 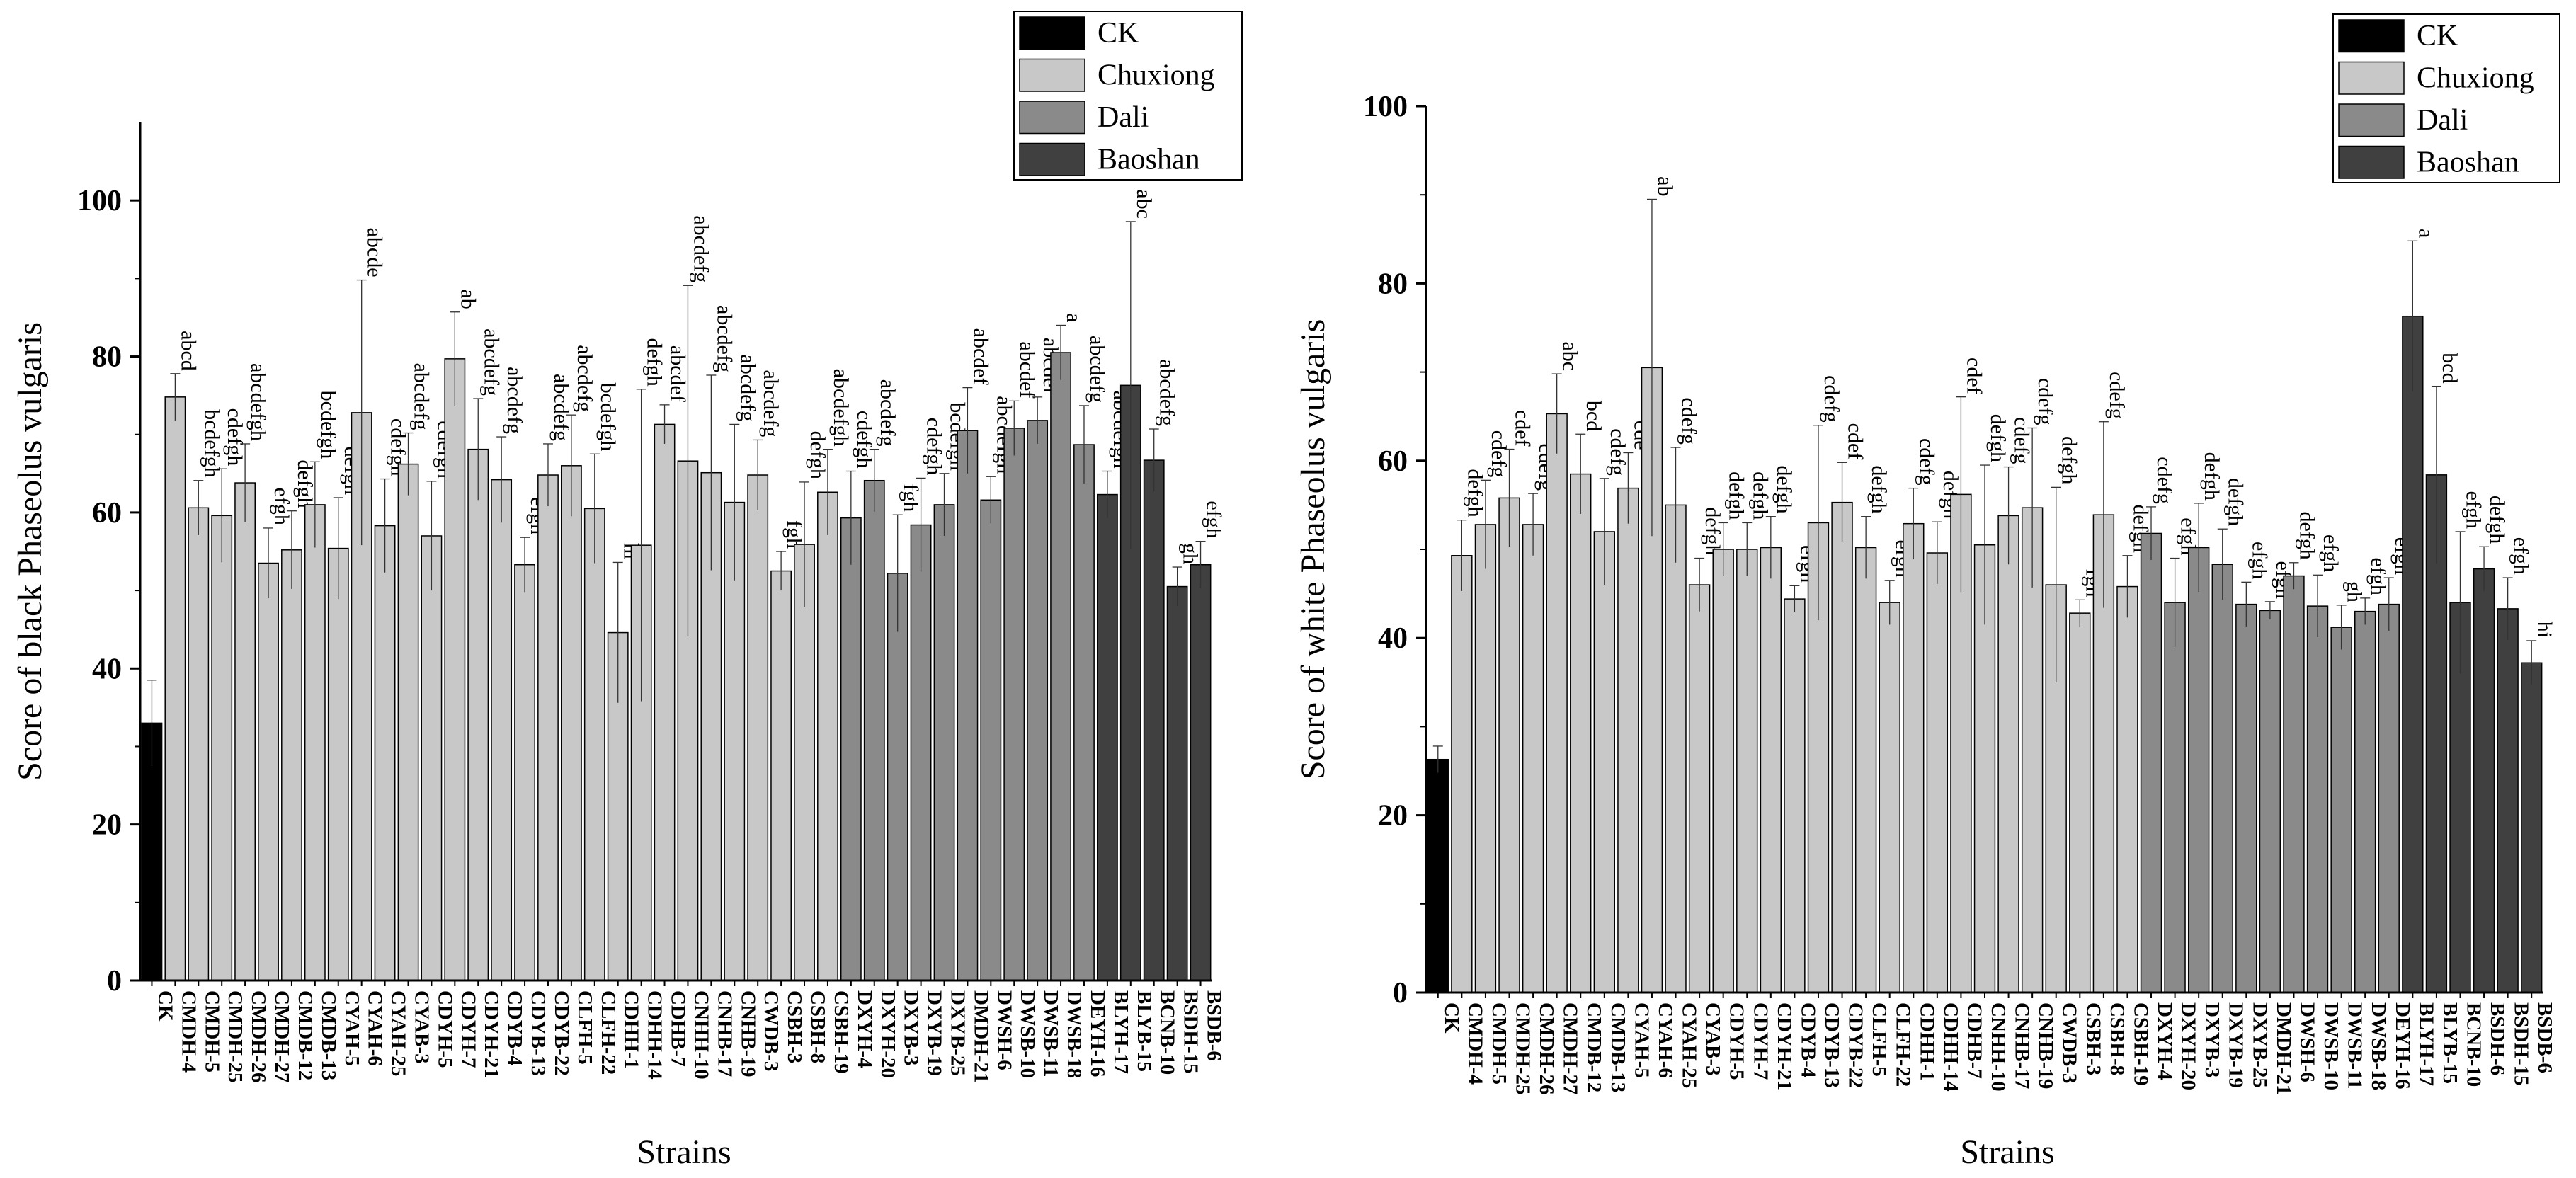 What do you see at coordinates (212, 443) in the screenshot?
I see `significance-letter: bcdefgh` at bounding box center [212, 443].